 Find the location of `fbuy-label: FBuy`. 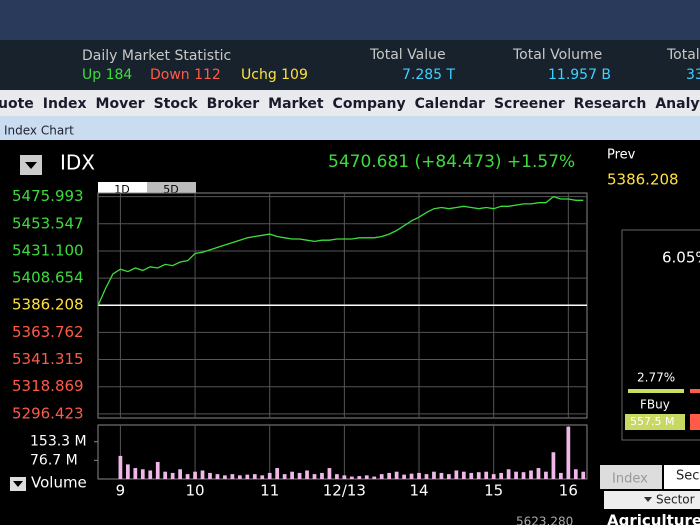

fbuy-label: FBuy is located at coordinates (655, 405).